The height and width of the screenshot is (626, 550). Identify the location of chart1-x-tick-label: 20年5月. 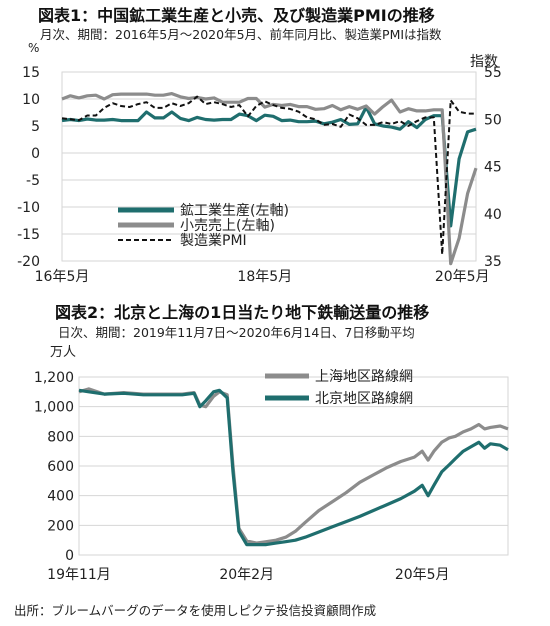
(462, 277).